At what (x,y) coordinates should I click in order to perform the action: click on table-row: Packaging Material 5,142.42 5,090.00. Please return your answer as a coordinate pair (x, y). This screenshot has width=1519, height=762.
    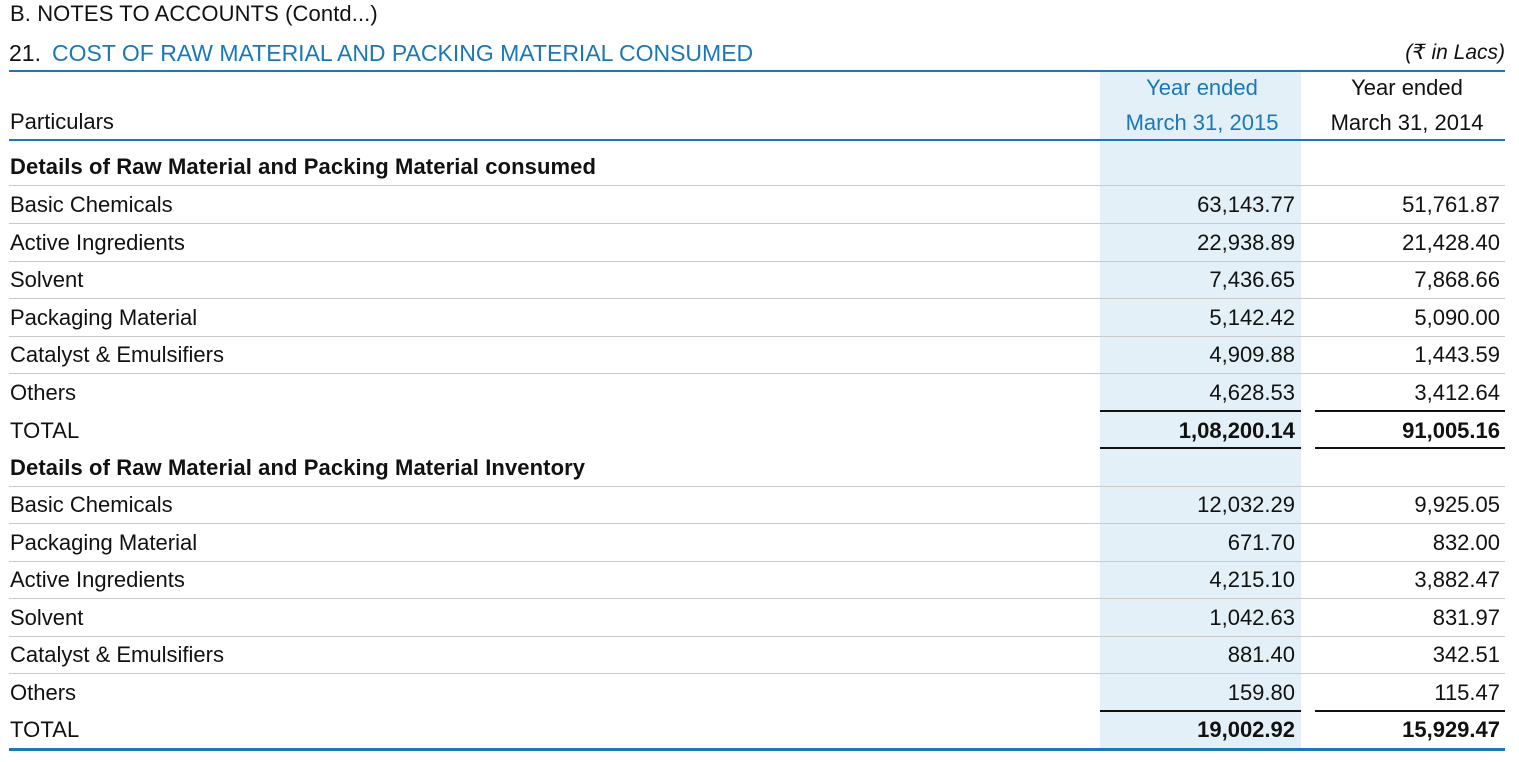
    Looking at the image, I should click on (757, 318).